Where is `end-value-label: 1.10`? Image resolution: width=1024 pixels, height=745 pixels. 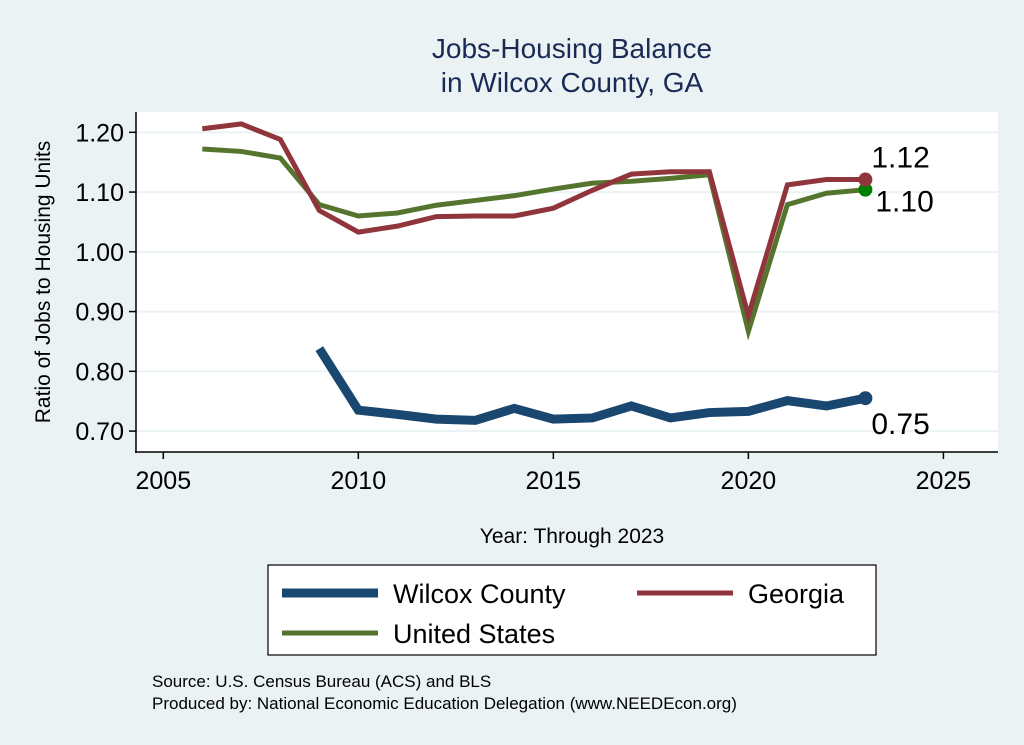
end-value-label: 1.10 is located at coordinates (904, 202).